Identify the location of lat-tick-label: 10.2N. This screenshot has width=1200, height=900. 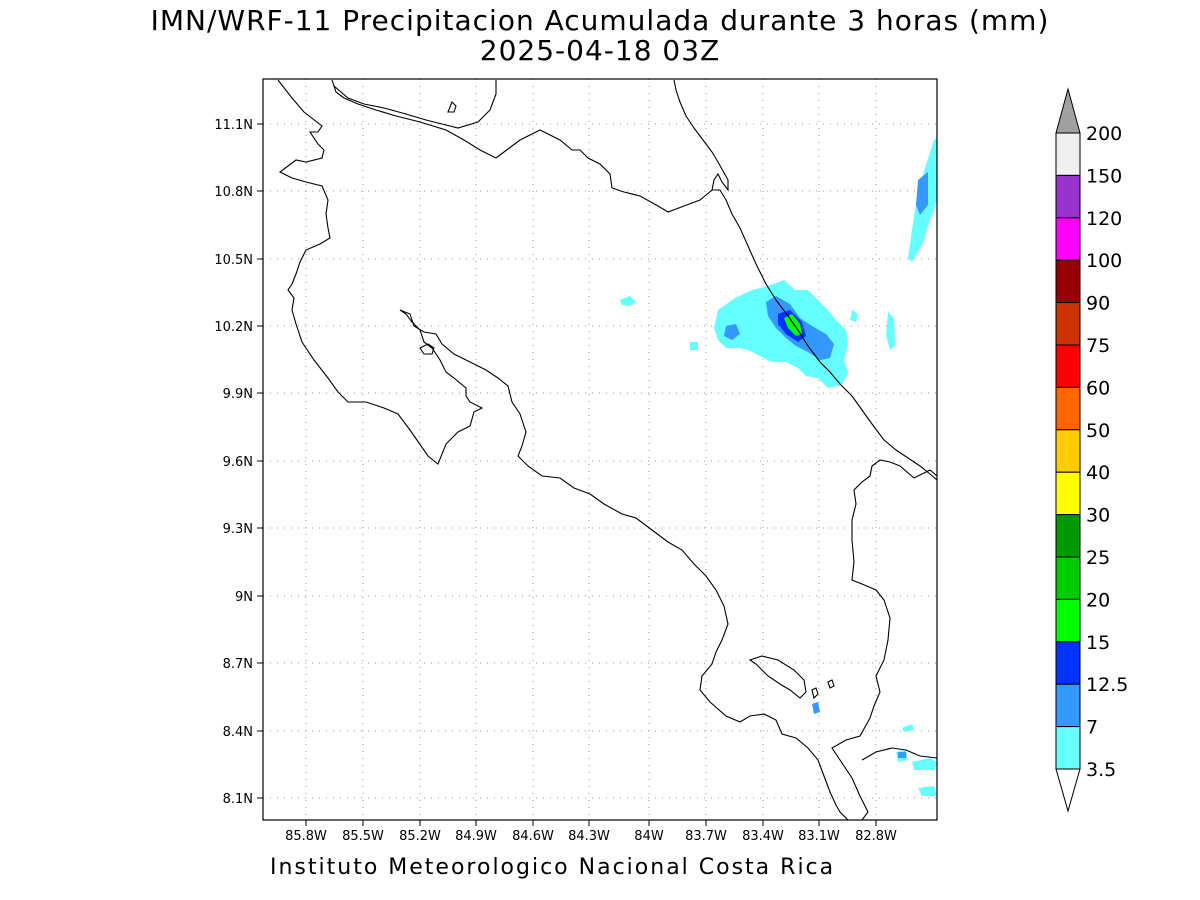
(233, 327).